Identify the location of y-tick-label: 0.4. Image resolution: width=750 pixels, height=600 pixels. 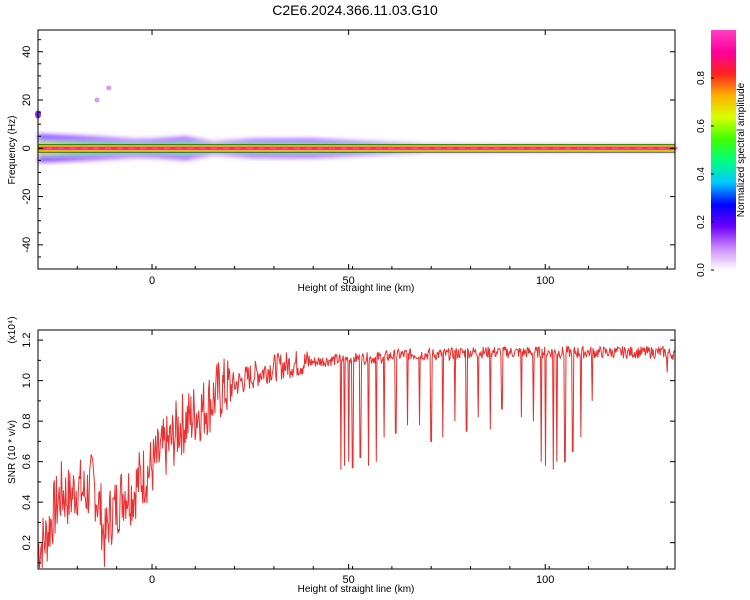
(27, 502).